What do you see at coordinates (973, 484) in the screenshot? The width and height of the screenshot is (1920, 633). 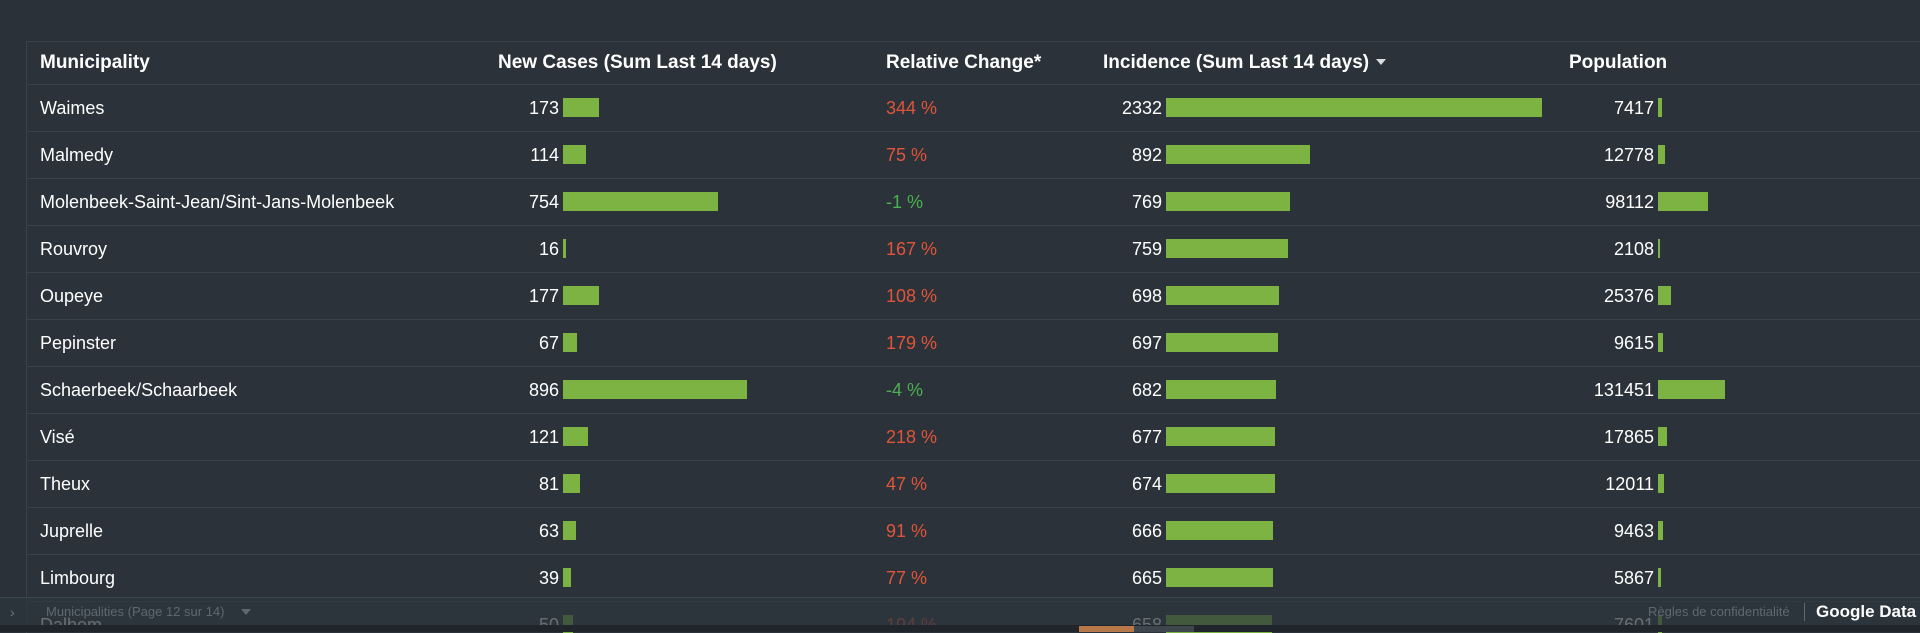 I see `table-row: Theux 81 47 % 674 12011` at bounding box center [973, 484].